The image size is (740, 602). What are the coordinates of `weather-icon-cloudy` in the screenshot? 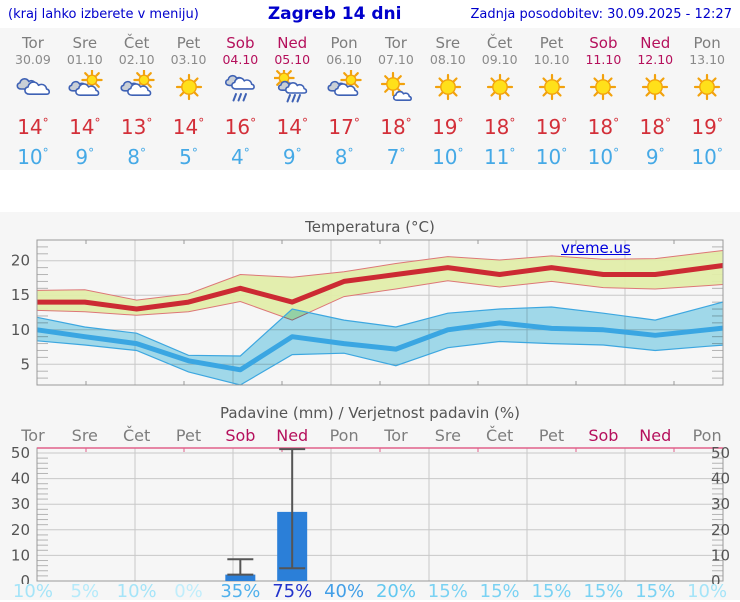 It's located at (33, 89).